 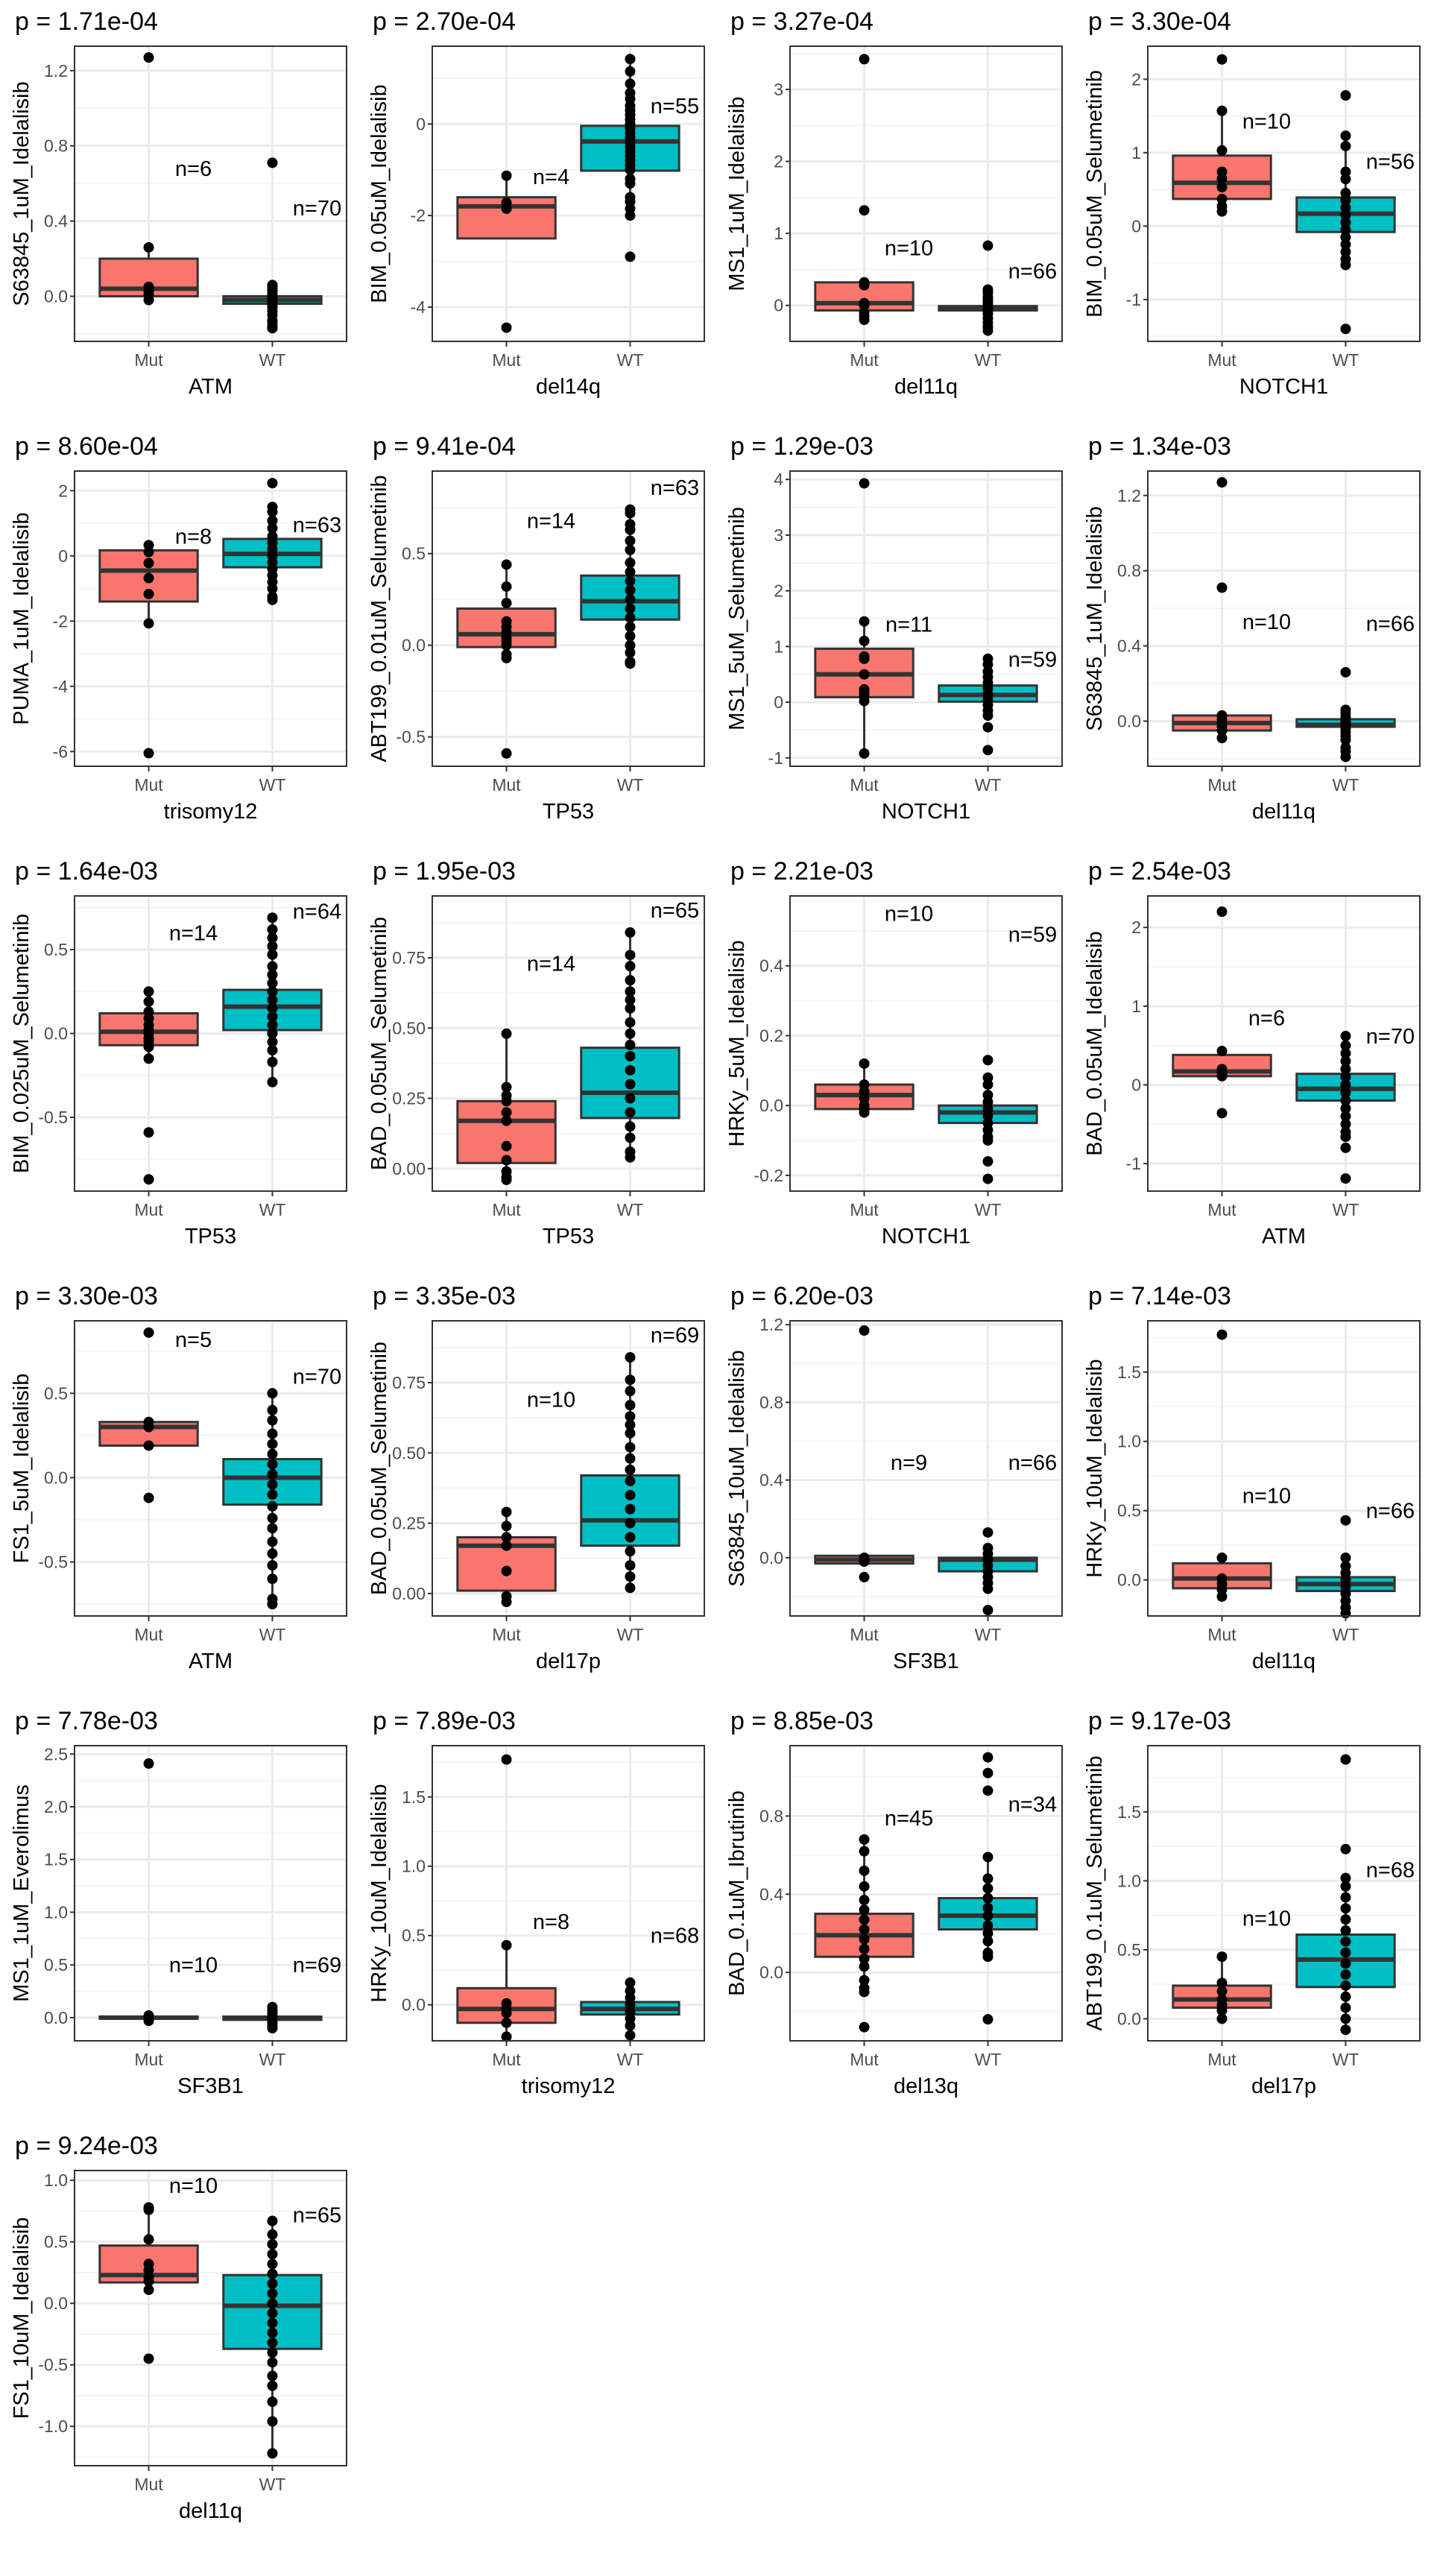 What do you see at coordinates (802, 21) in the screenshot?
I see `panel-title: p = 3.27e-04` at bounding box center [802, 21].